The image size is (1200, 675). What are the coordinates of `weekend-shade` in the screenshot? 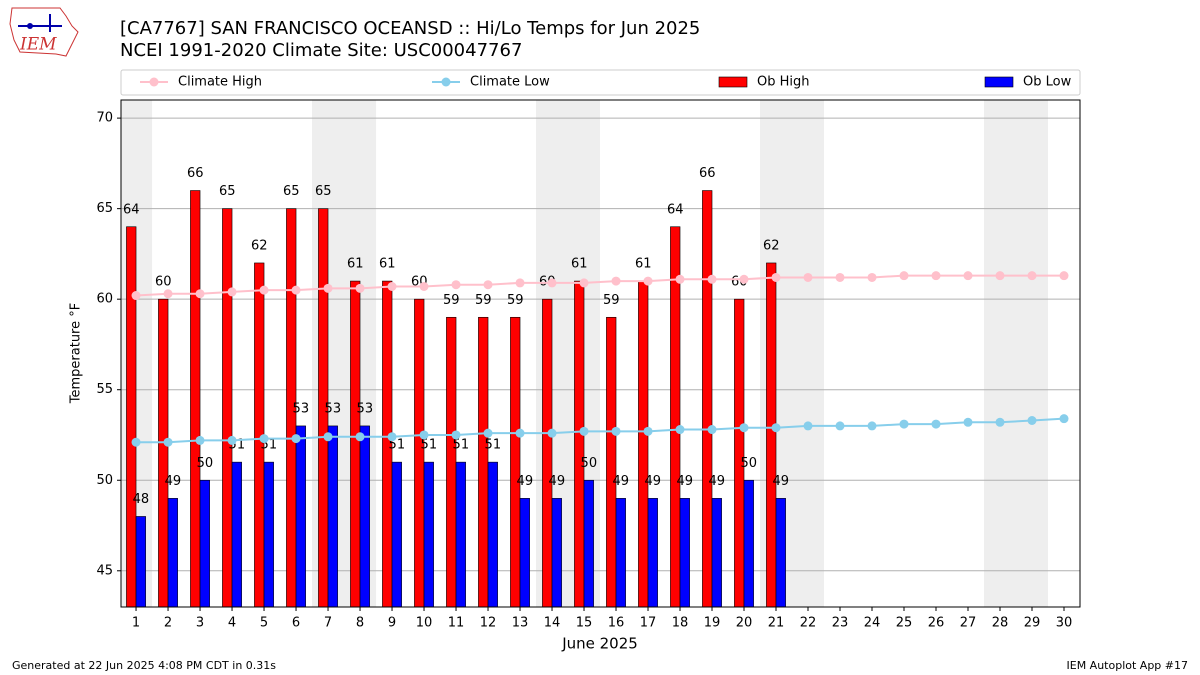 It's located at (1000, 353).